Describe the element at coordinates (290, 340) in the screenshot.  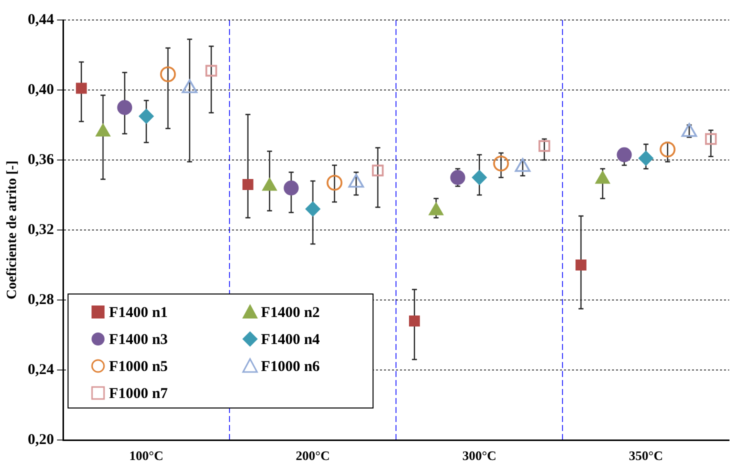
I see `legend-label: F1400 n4` at that location.